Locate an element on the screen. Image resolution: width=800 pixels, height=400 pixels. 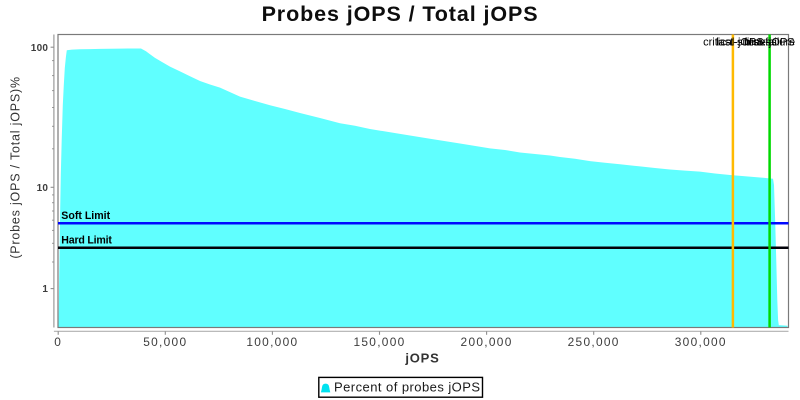
svg-text: first-failure is located at coordinates (769, 43).